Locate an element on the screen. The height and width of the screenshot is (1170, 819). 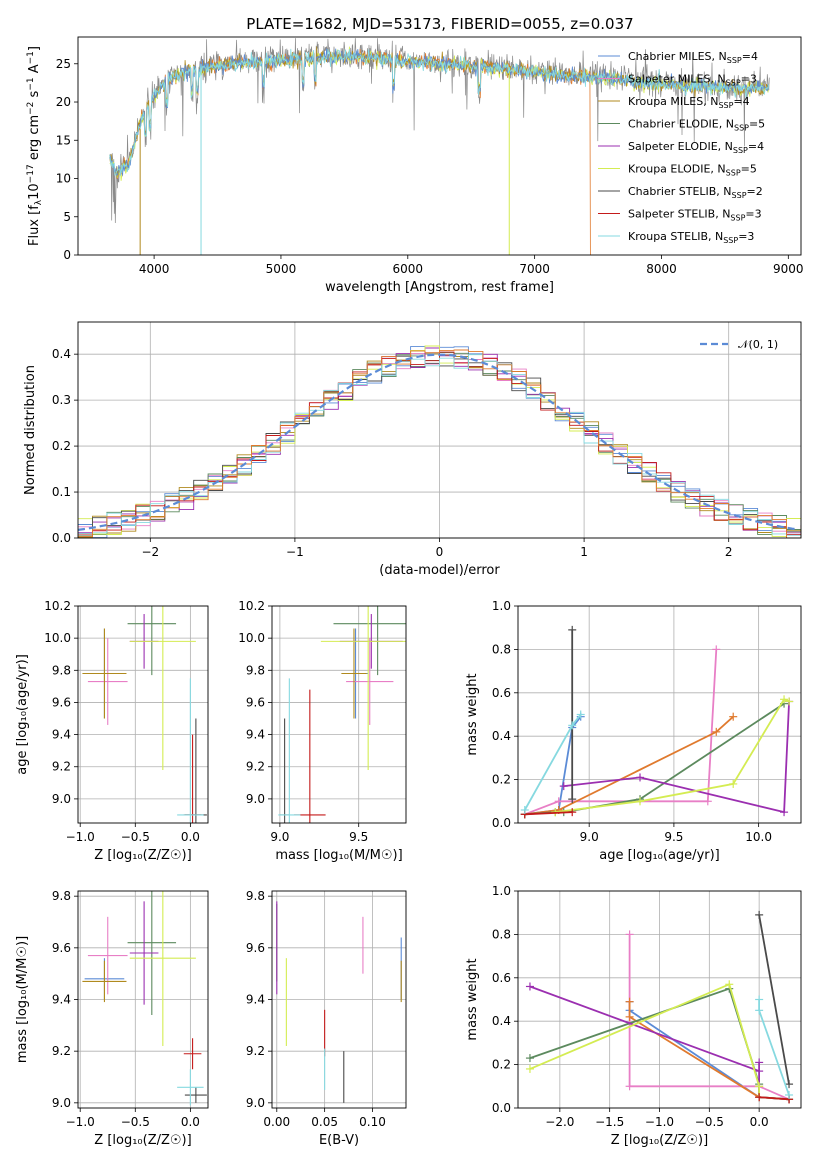
legend-entry-name: Salpeter STELIB, N is located at coordinates (679, 214).